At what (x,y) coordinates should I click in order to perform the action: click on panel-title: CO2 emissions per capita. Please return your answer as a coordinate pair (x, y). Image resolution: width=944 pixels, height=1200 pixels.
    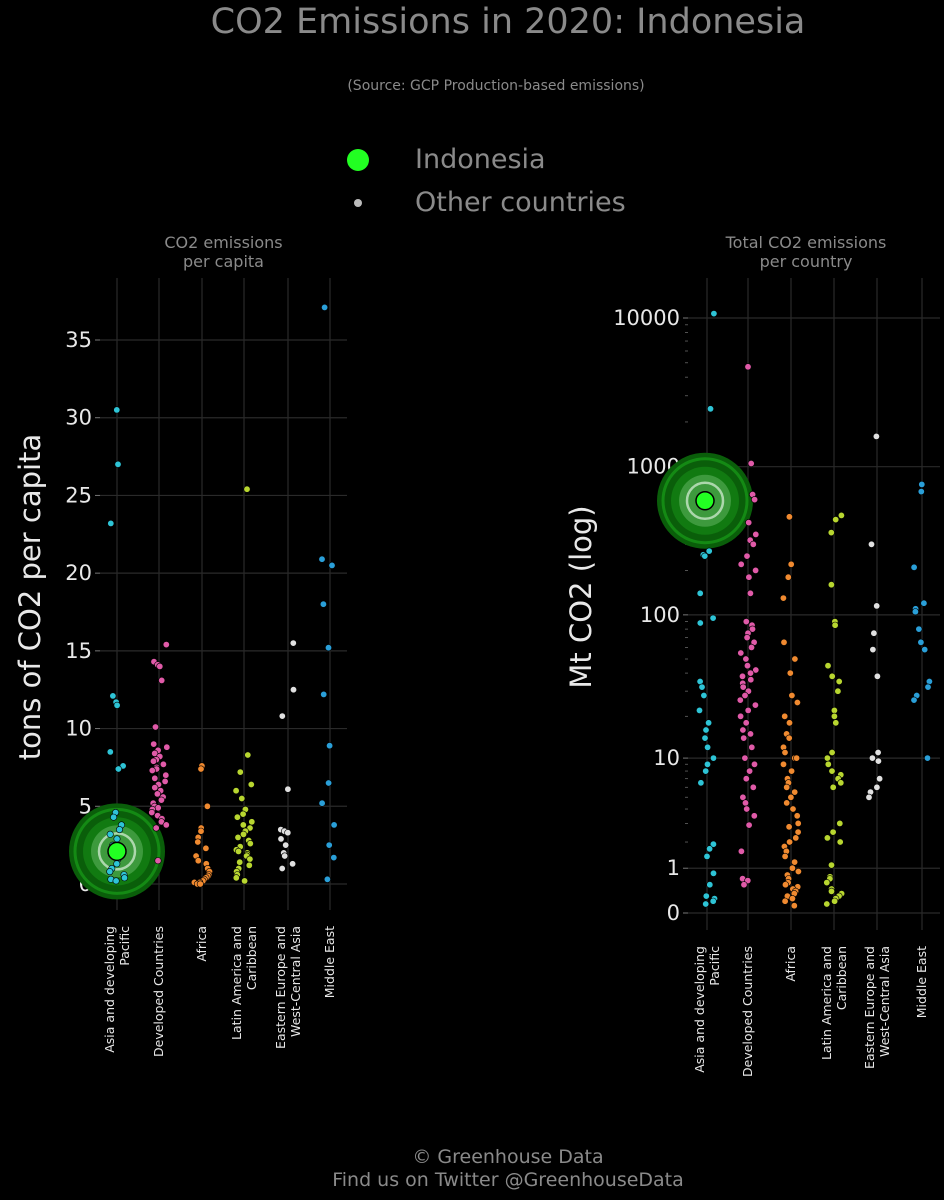
    Looking at the image, I should click on (223, 252).